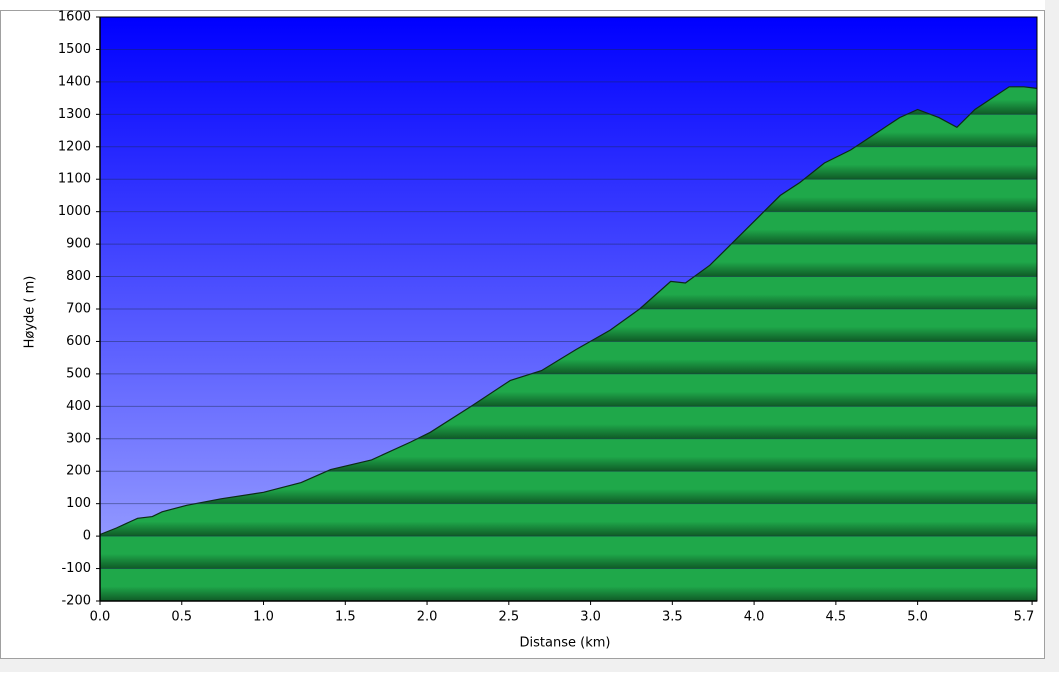 The width and height of the screenshot is (1059, 676). What do you see at coordinates (1052, 336) in the screenshot?
I see `scrollbar-gutter` at bounding box center [1052, 336].